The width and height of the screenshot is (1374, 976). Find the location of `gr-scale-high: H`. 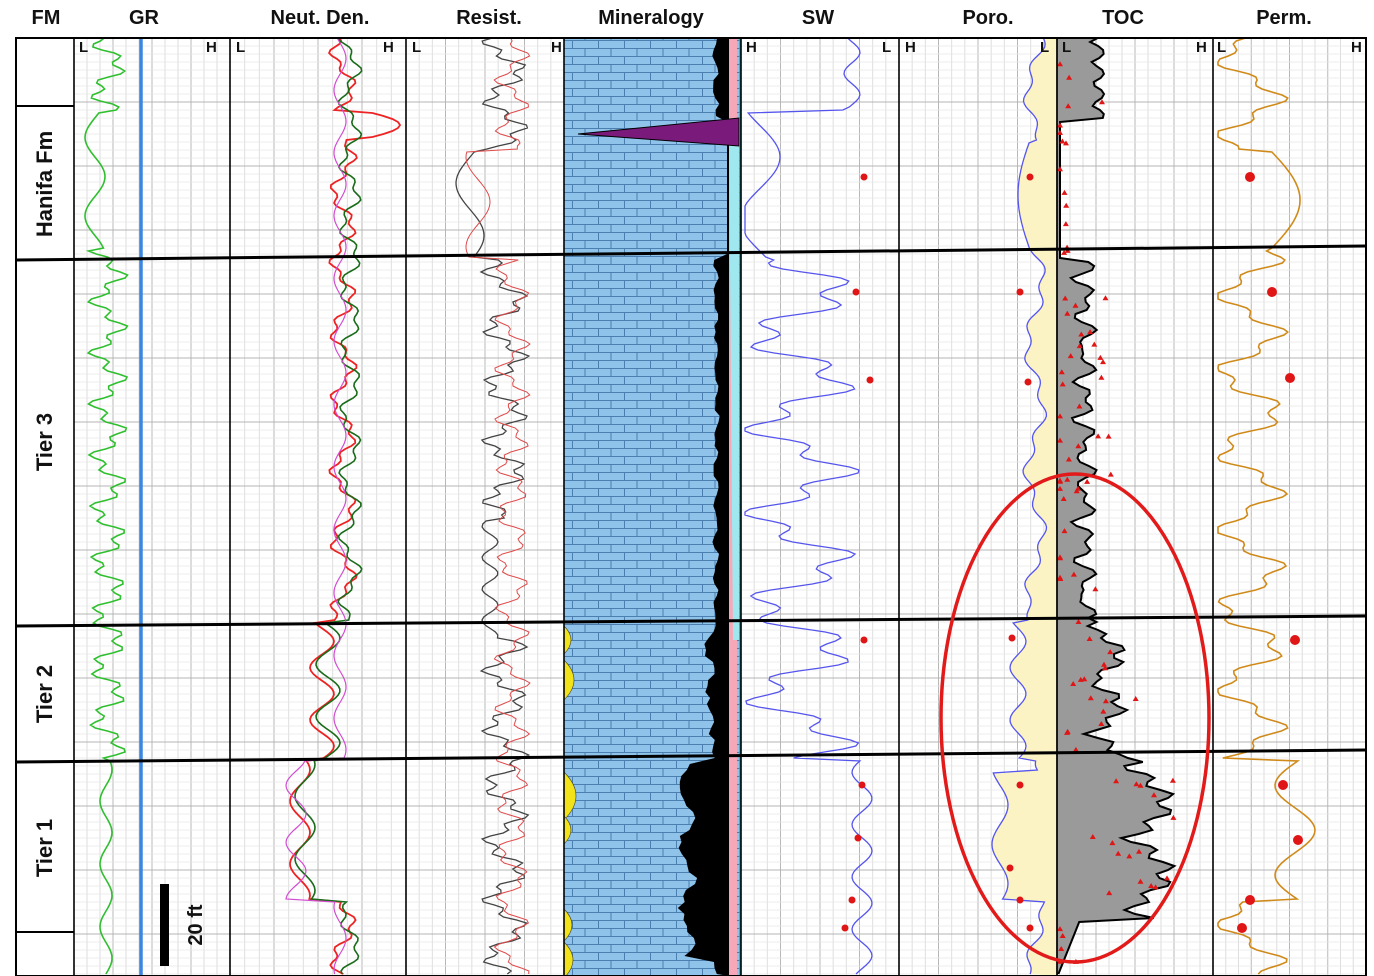

gr-scale-high: H is located at coordinates (211, 47).